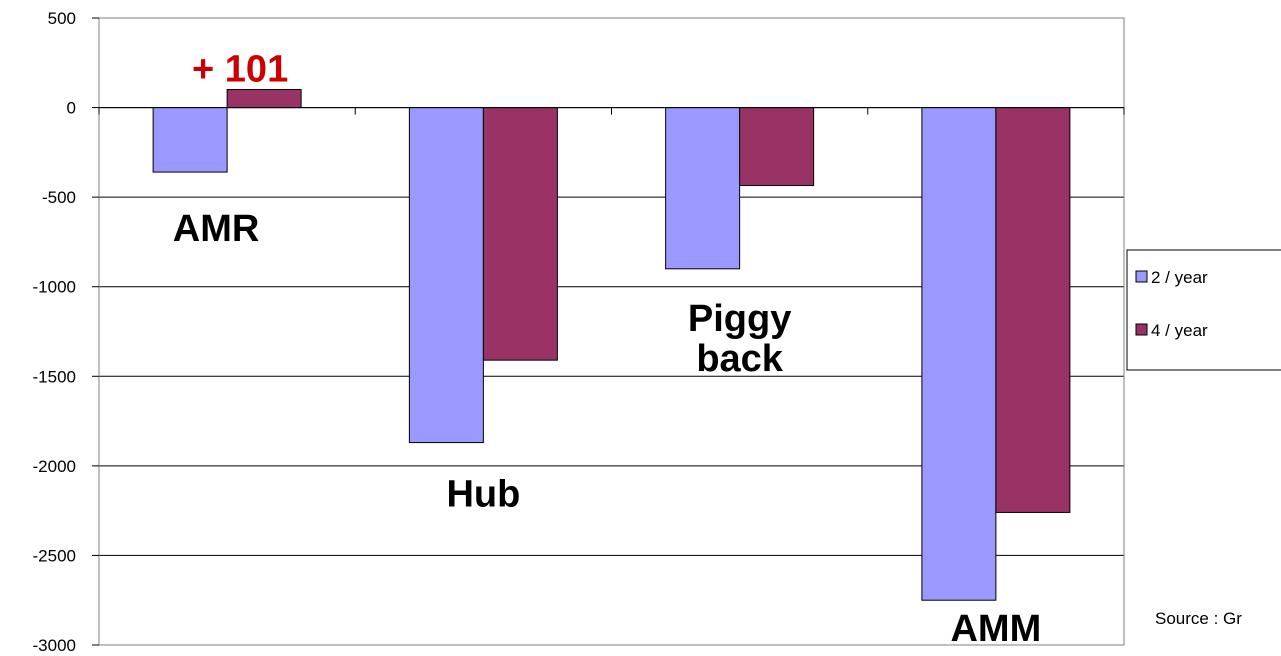 This screenshot has width=1281, height=656. What do you see at coordinates (54, 332) in the screenshot?
I see `y-tick-labels: 500 0 -500 -1000 -1500 -2000 -2500 -3000` at bounding box center [54, 332].